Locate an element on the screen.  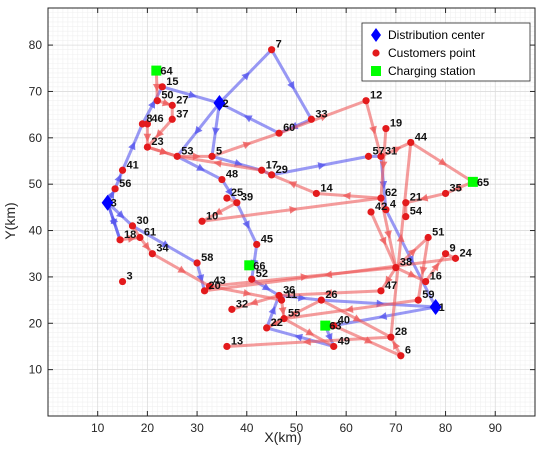
y-tick-label: 30 is located at coordinates (36, 277).